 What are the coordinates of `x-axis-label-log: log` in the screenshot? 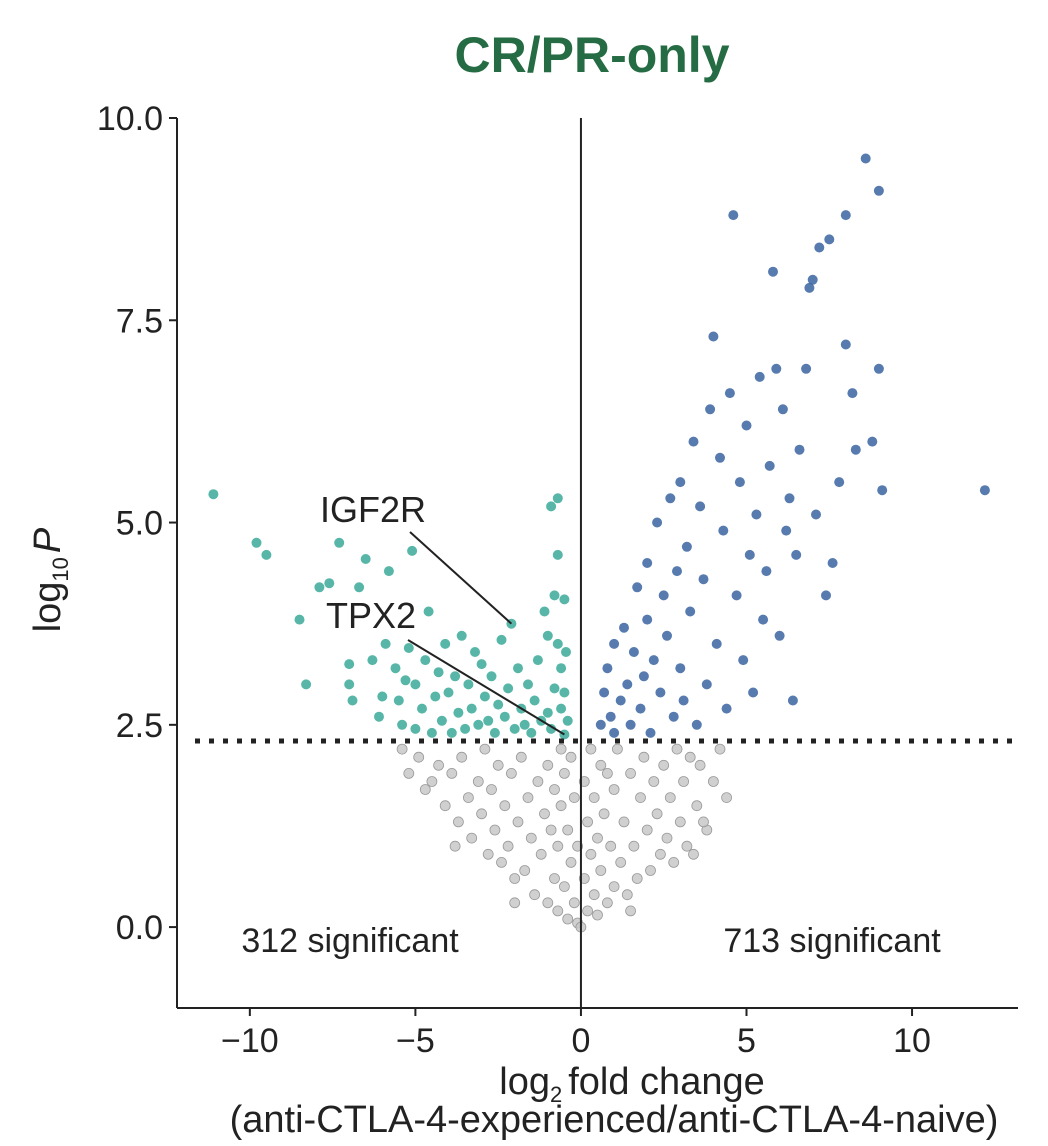 It's located at (524, 1082).